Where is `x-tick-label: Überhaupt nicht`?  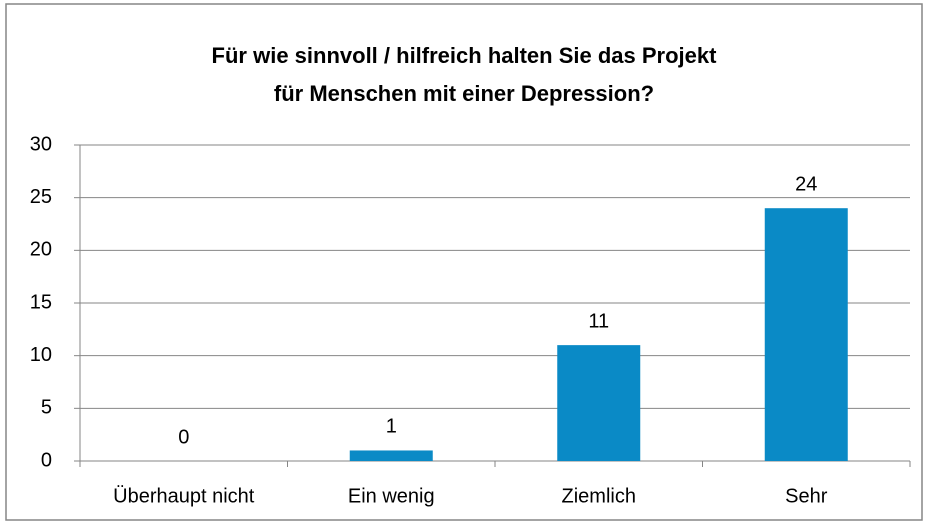
x-tick-label: Überhaupt nicht is located at coordinates (184, 496).